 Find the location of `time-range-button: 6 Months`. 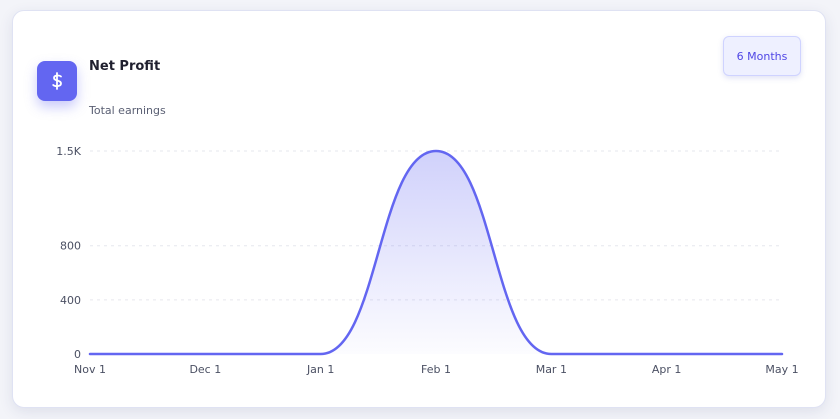

time-range-button: 6 Months is located at coordinates (762, 56).